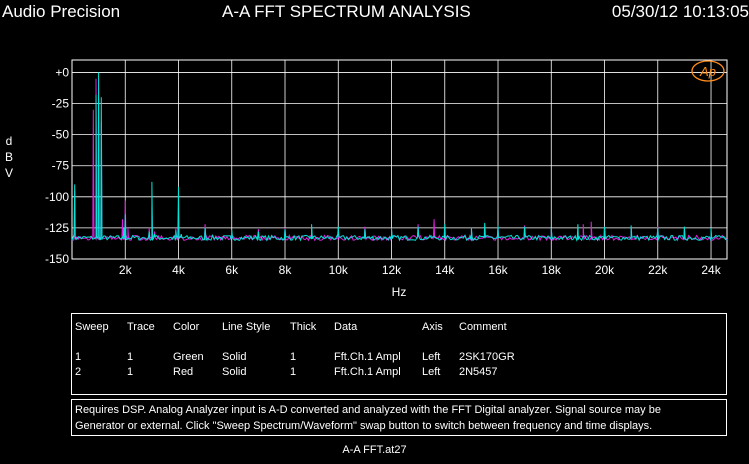  What do you see at coordinates (57, 228) in the screenshot?
I see `y-tick-label: -125` at bounding box center [57, 228].